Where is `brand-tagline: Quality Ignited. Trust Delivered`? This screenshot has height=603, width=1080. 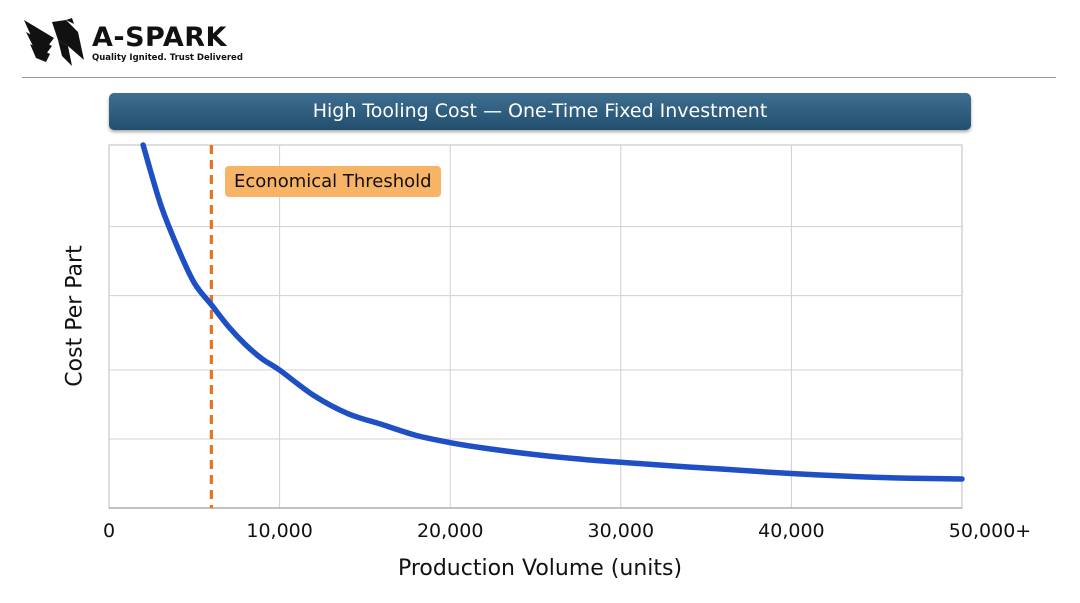
brand-tagline: Quality Ignited. Trust Delivered is located at coordinates (167, 58).